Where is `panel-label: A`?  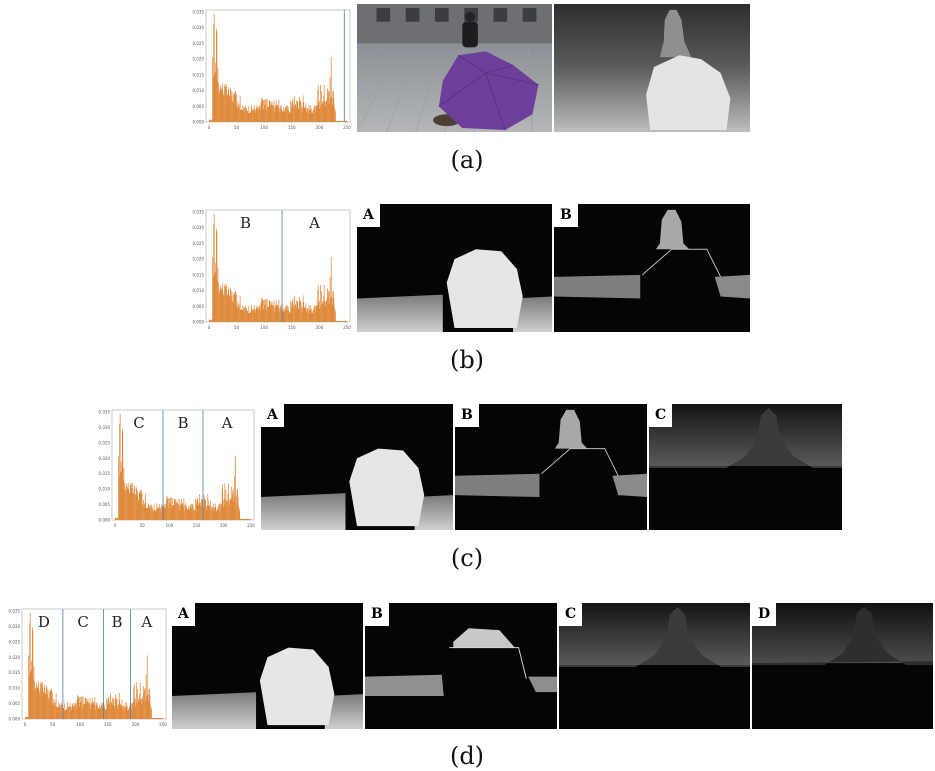
panel-label: A is located at coordinates (272, 415).